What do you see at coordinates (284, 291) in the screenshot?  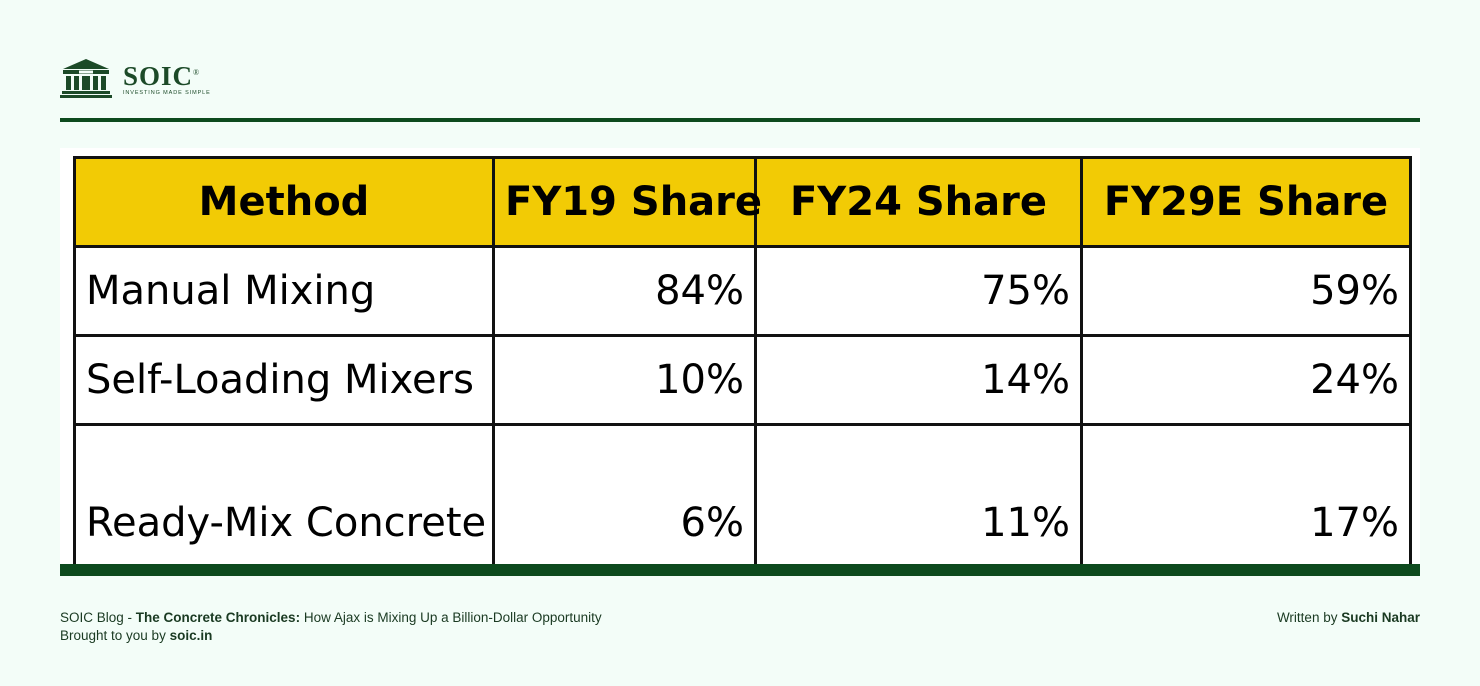 I see `method-cell: Manual Mixing` at bounding box center [284, 291].